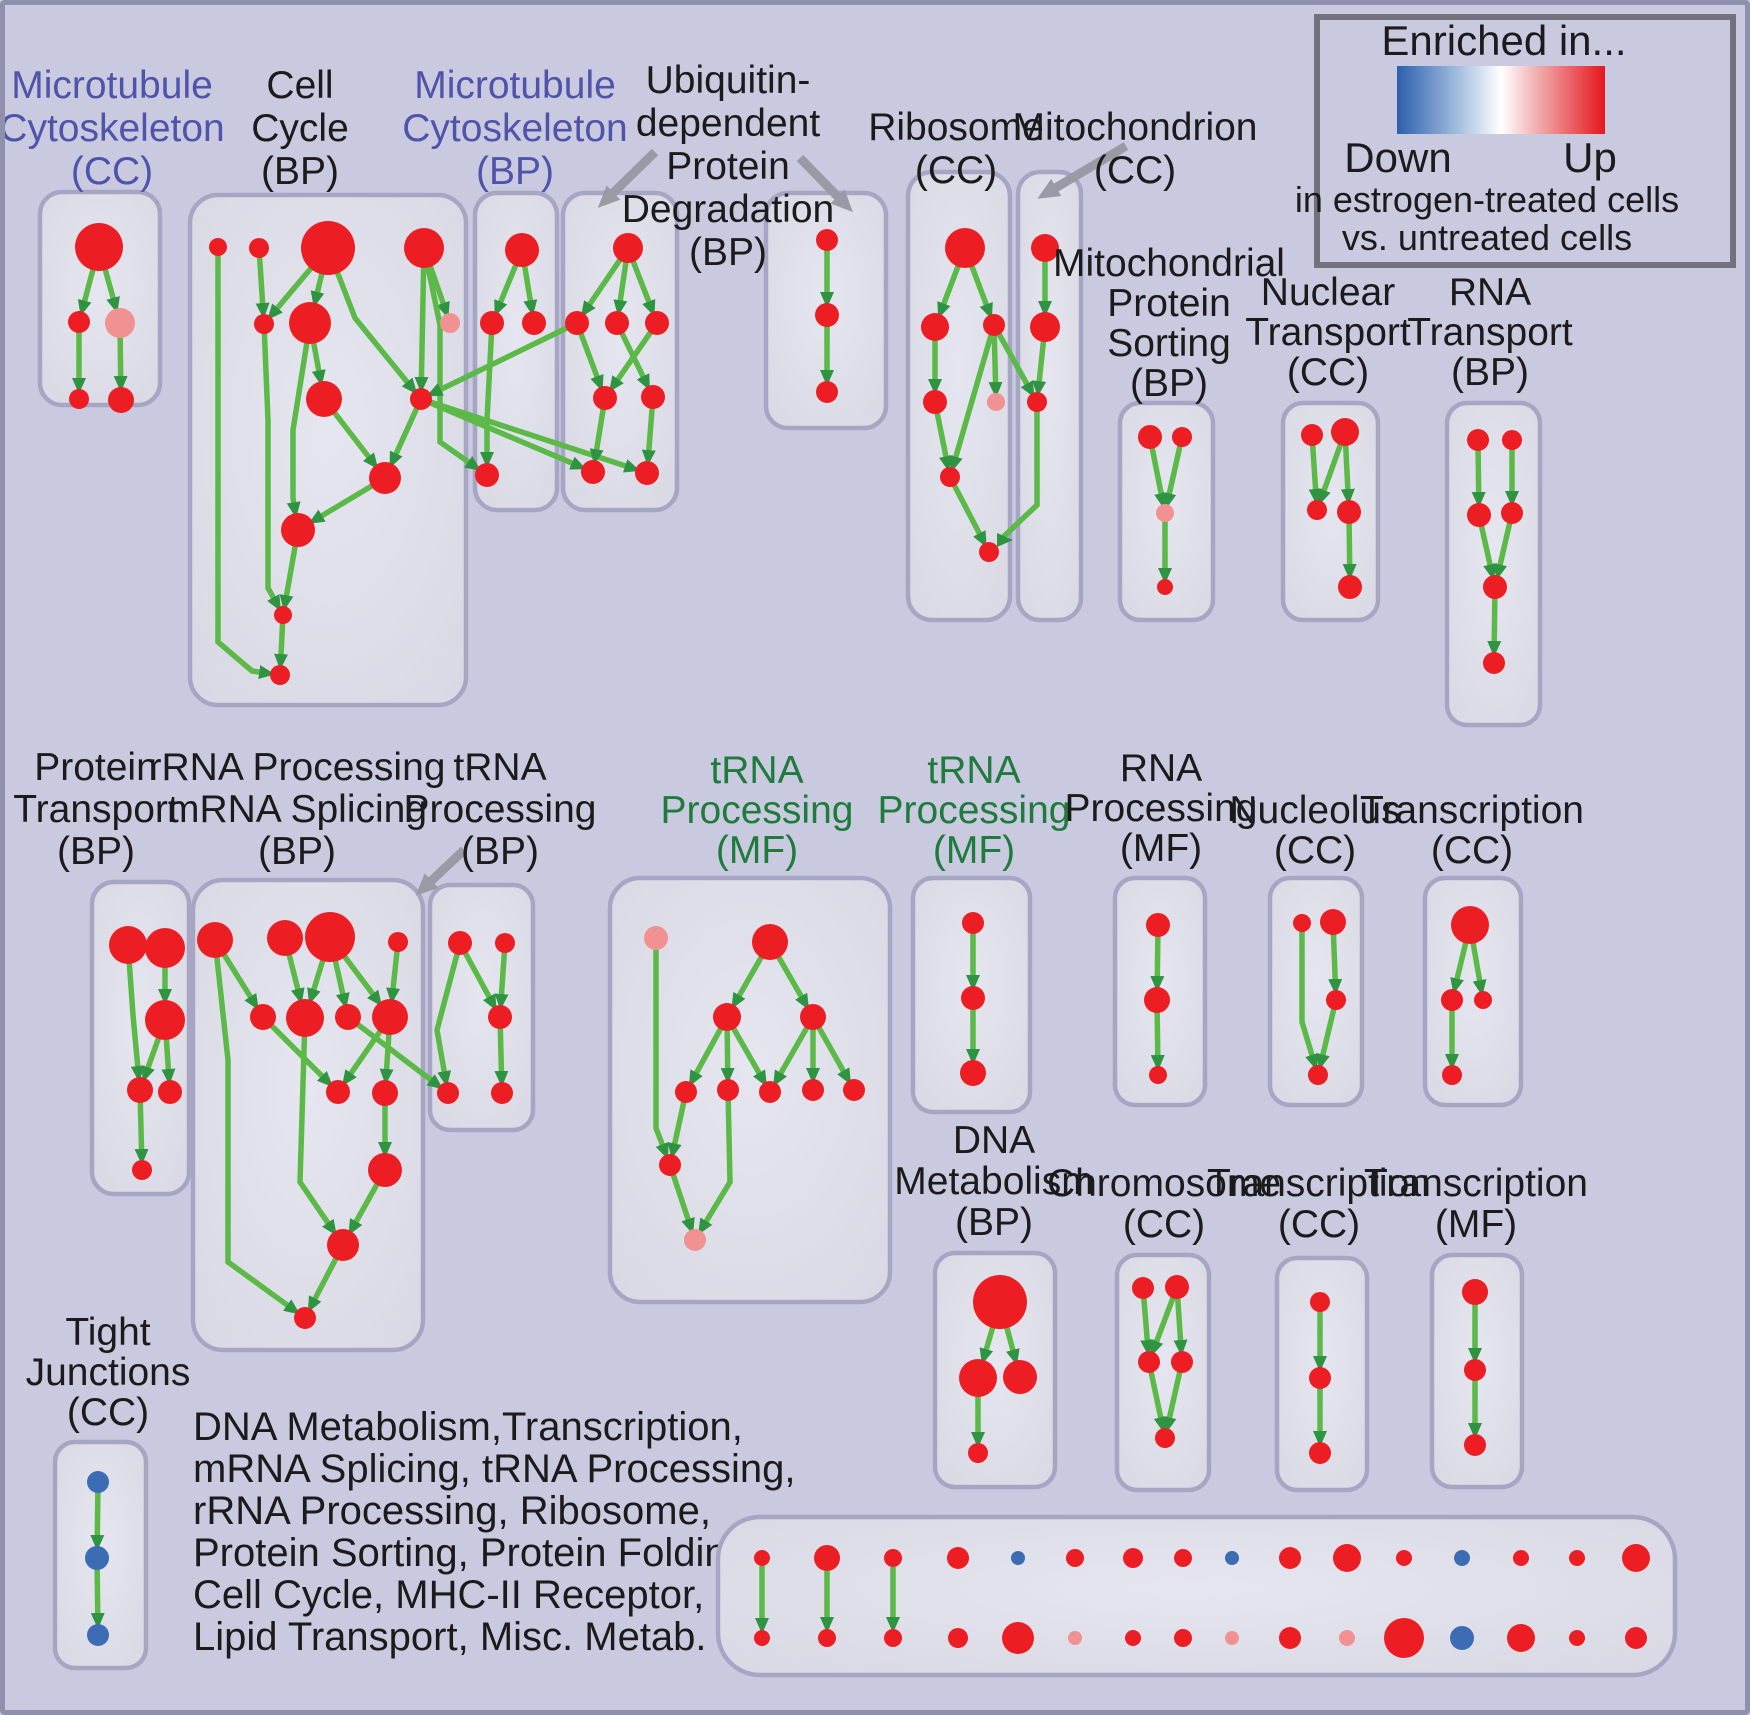 This screenshot has height=1715, width=1750. I want to click on go-term-node-C13, so click(280, 675).